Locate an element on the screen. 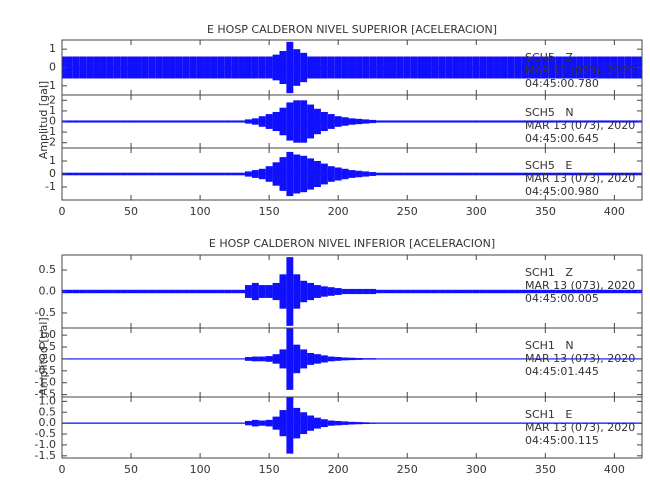 The image size is (650, 500). trace-time: 04:45:00.645 is located at coordinates (562, 138).